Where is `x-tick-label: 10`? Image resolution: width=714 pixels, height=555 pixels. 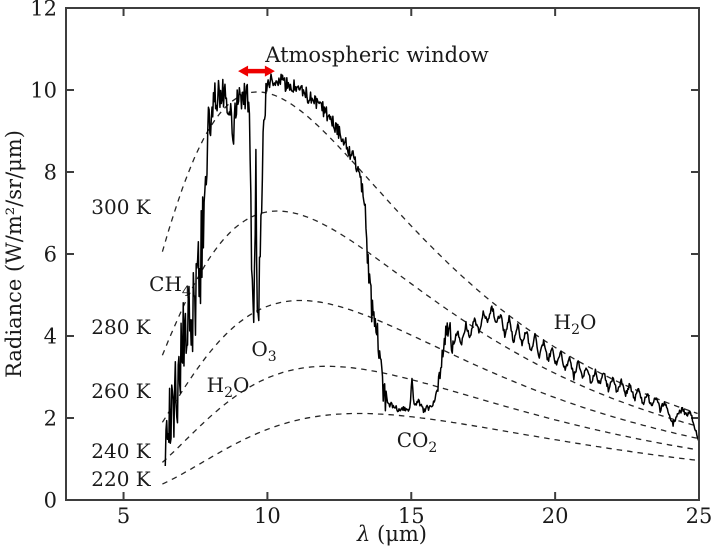
x-tick-label: 10 is located at coordinates (267, 516).